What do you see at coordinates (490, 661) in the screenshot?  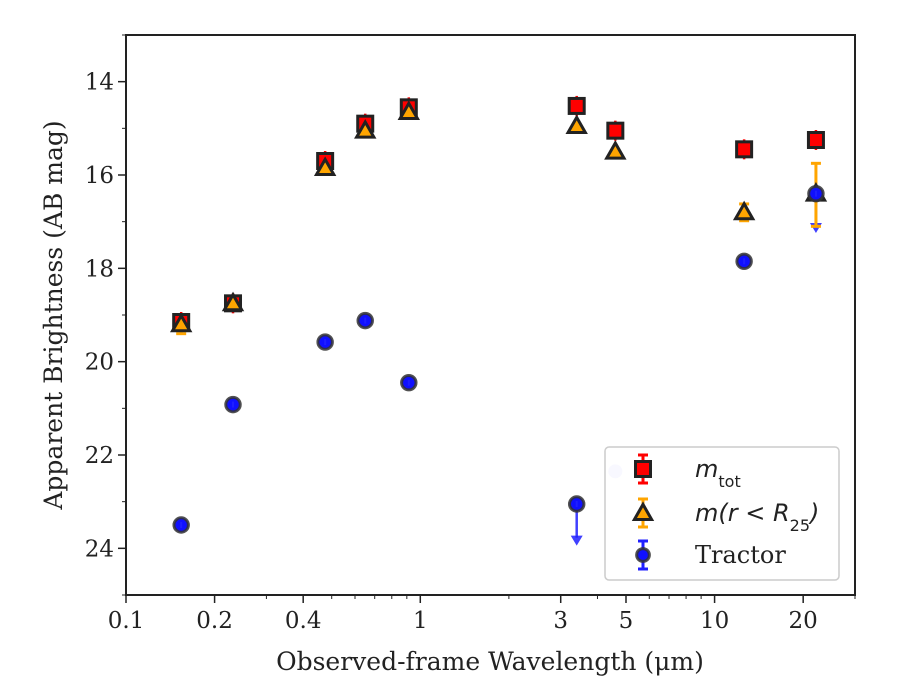 I see `x-axis-label: Observed-frame Wavelength (μm)` at bounding box center [490, 661].